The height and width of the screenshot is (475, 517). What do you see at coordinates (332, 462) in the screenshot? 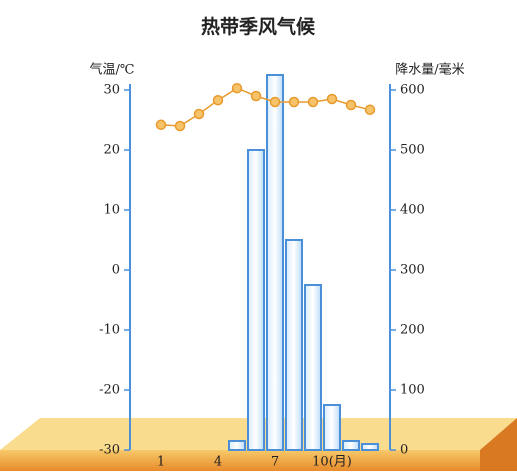
I see `x-tick-label: 10(月)` at bounding box center [332, 462].